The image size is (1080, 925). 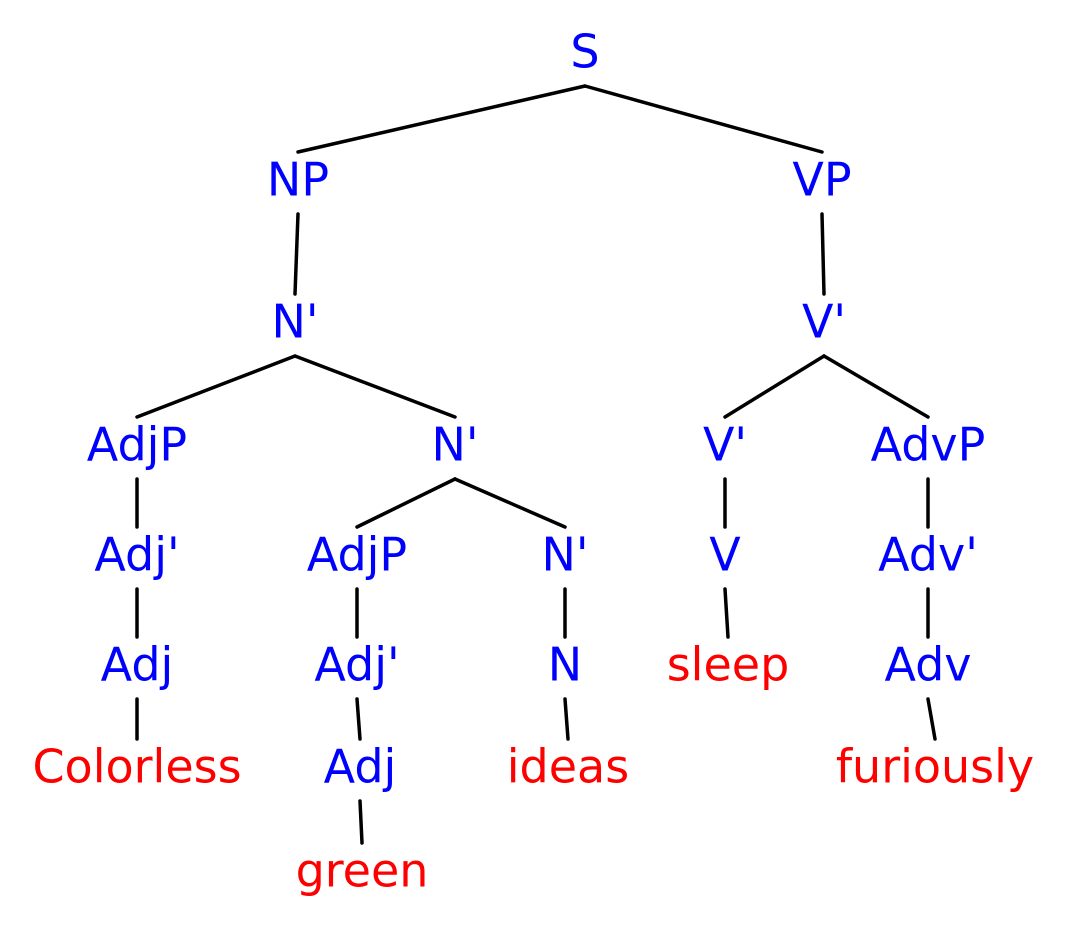 I want to click on word-green: green, so click(x=362, y=871).